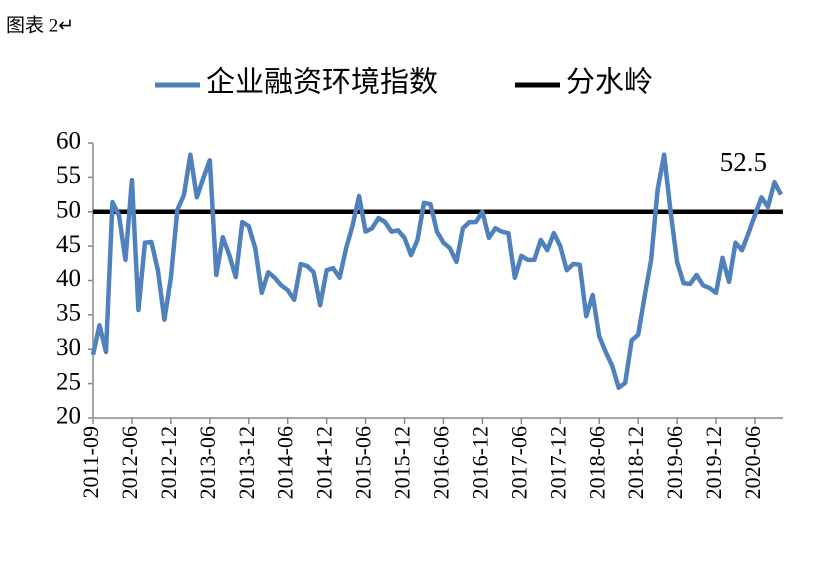 Image resolution: width=813 pixels, height=562 pixels. What do you see at coordinates (68, 313) in the screenshot?
I see `y-tick-label: 35` at bounding box center [68, 313].